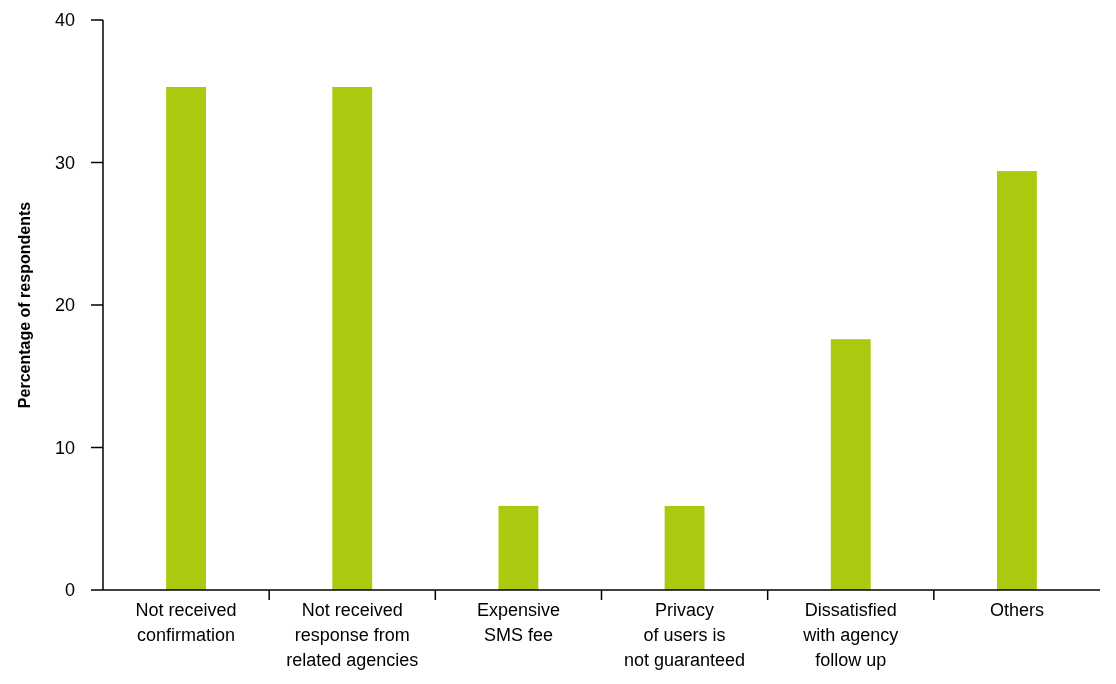 The height and width of the screenshot is (684, 1116). I want to click on x-tick-label: Dissatisfied with agency follow up, so click(850, 635).